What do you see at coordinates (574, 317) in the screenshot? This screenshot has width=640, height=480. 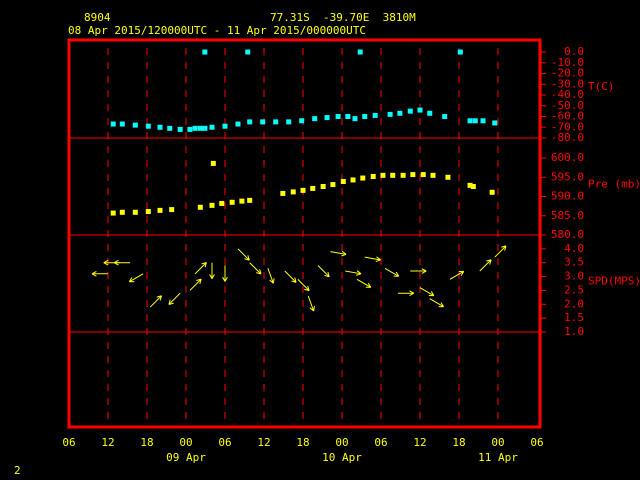 I see `y-tick-label: 1.5` at bounding box center [574, 317].